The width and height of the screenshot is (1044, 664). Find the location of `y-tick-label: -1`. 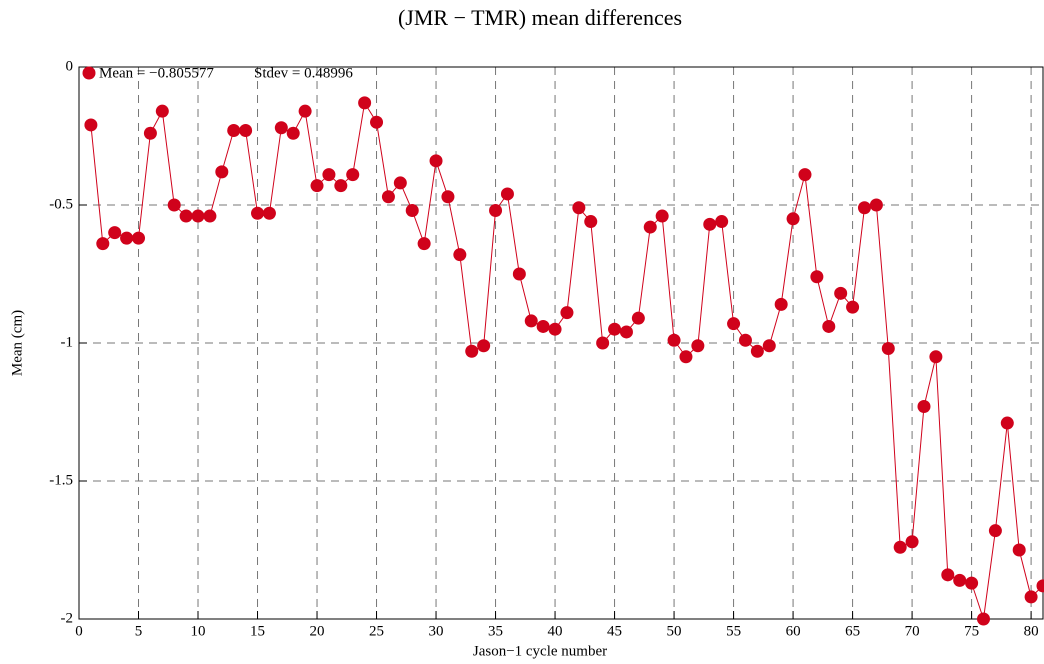

y-tick-label: -1 is located at coordinates (67, 342).